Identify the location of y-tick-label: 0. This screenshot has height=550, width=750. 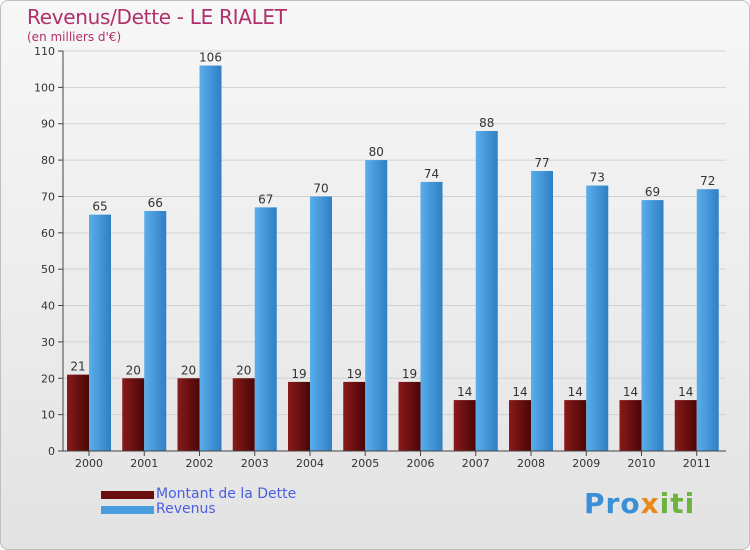
(51, 451).